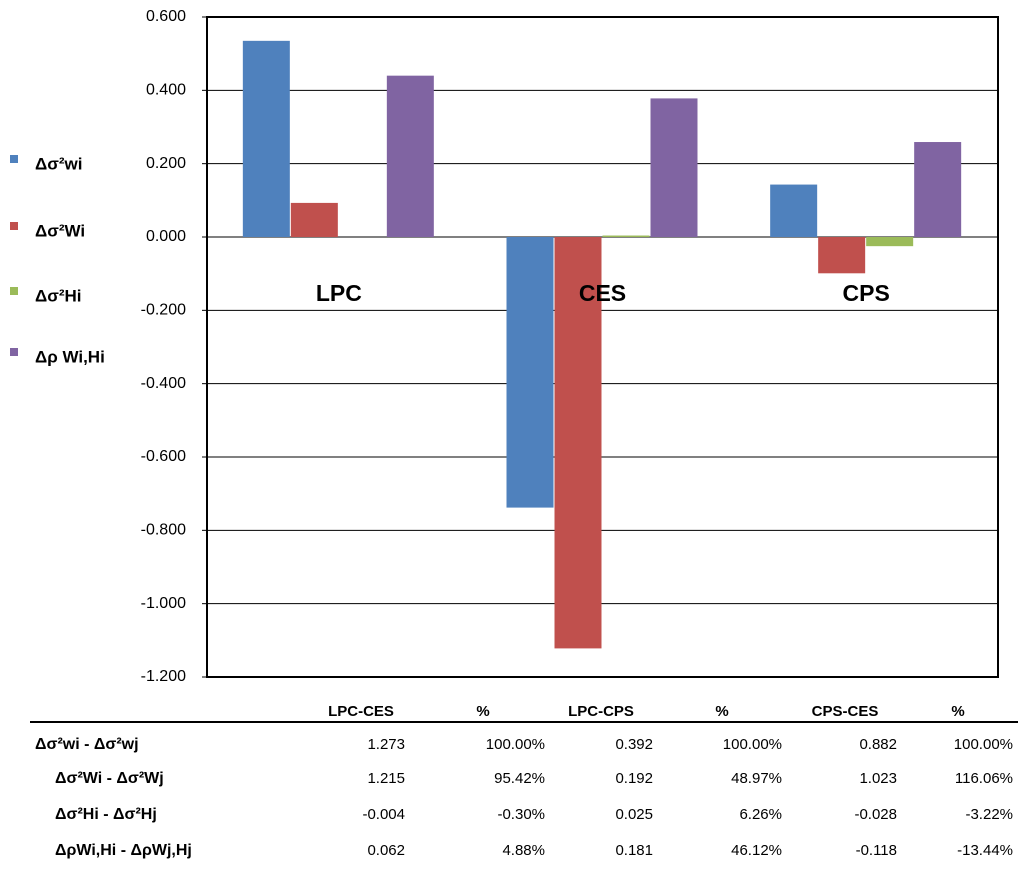 Image resolution: width=1018 pixels, height=869 pixels. What do you see at coordinates (70, 356) in the screenshot?
I see `legend-label: Δρ Wi,Hi` at bounding box center [70, 356].